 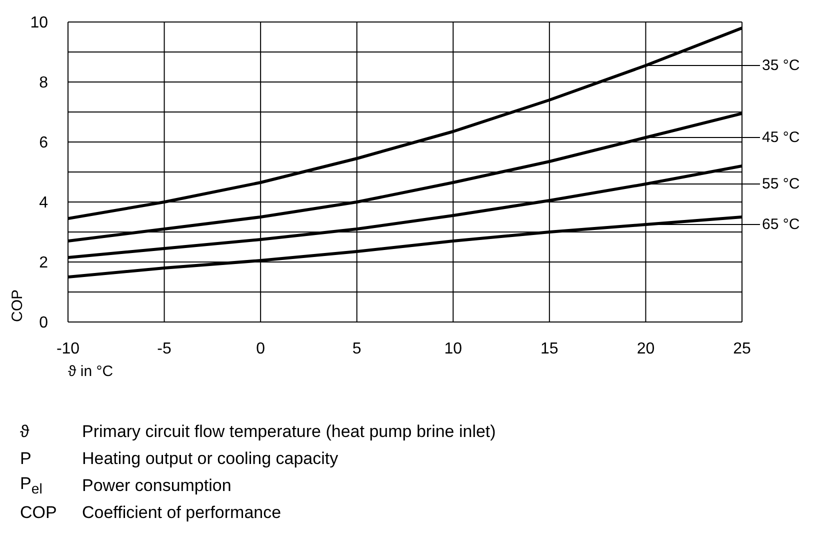 I want to click on x-tick-label: 25, so click(x=742, y=349).